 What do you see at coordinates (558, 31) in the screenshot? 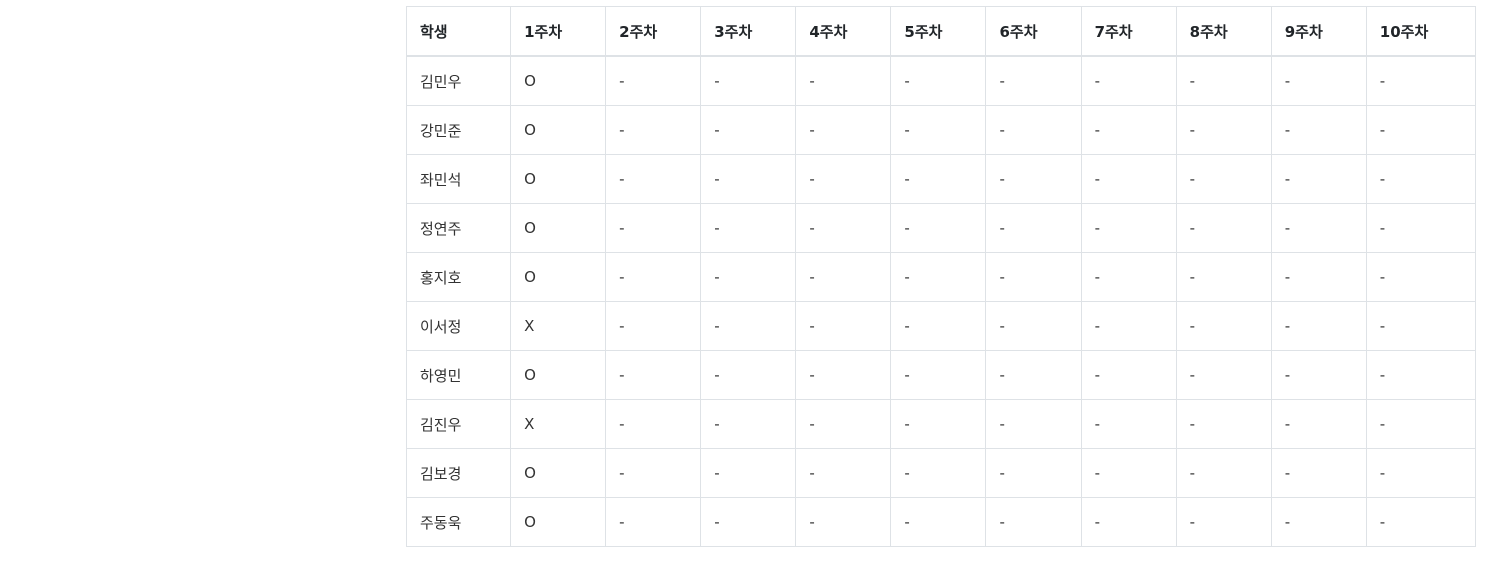
I see `header-week-1: 1주차` at bounding box center [558, 31].